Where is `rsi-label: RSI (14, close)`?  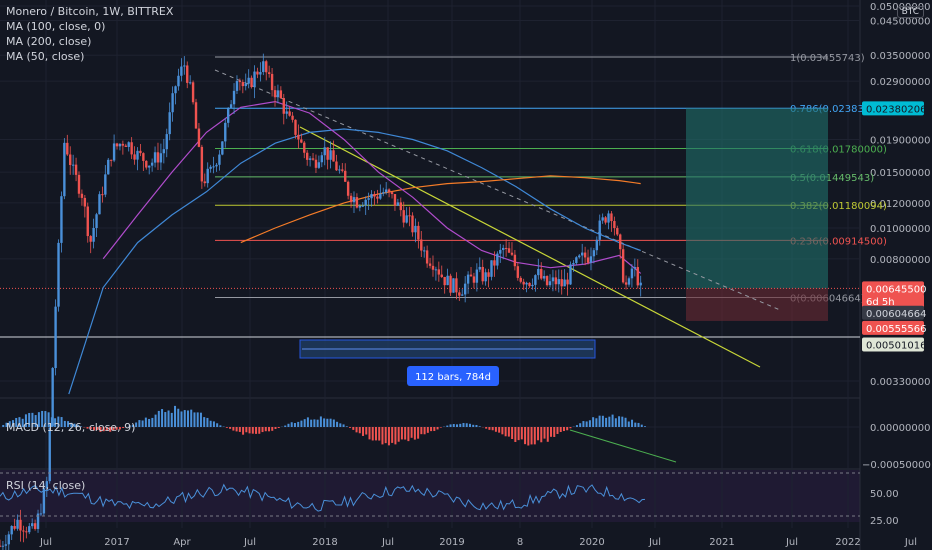 rsi-label: RSI (14, close) is located at coordinates (45, 485).